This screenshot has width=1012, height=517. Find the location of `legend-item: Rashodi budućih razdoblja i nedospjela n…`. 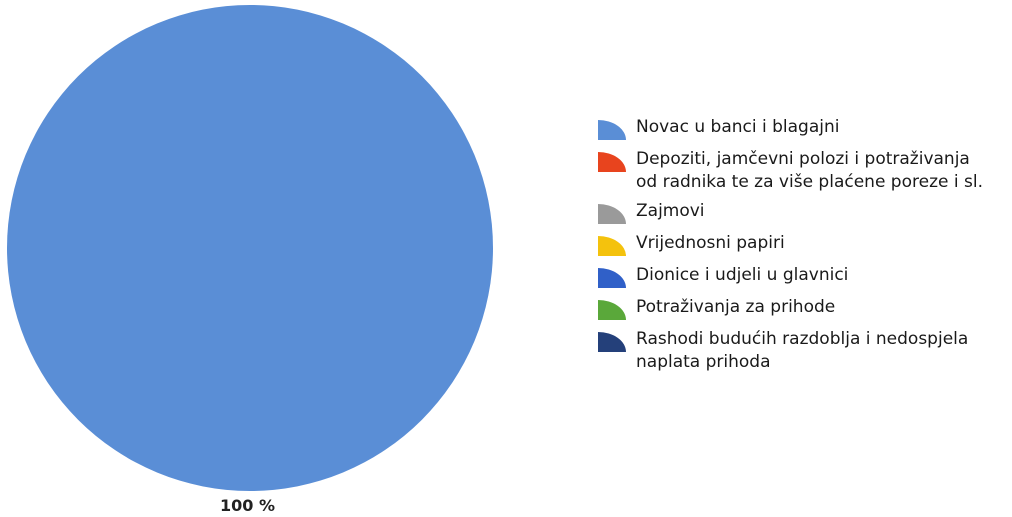

legend-item: Rashodi budućih razdoblja i nedospjela n… is located at coordinates (799, 351).